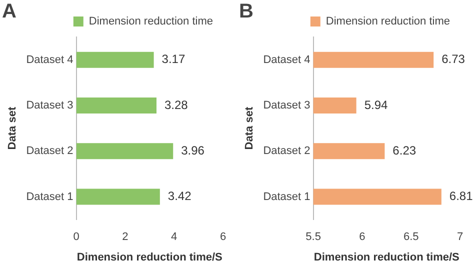 The height and width of the screenshot is (268, 474). I want to click on x-tick-label: 5.5, so click(313, 237).